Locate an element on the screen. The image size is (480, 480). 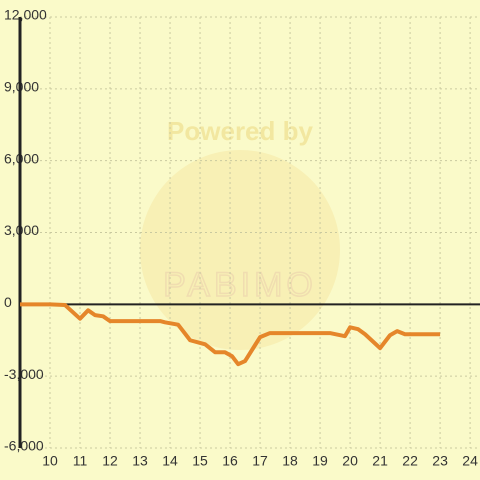
watermark-text: PABIMO is located at coordinates (240, 285).